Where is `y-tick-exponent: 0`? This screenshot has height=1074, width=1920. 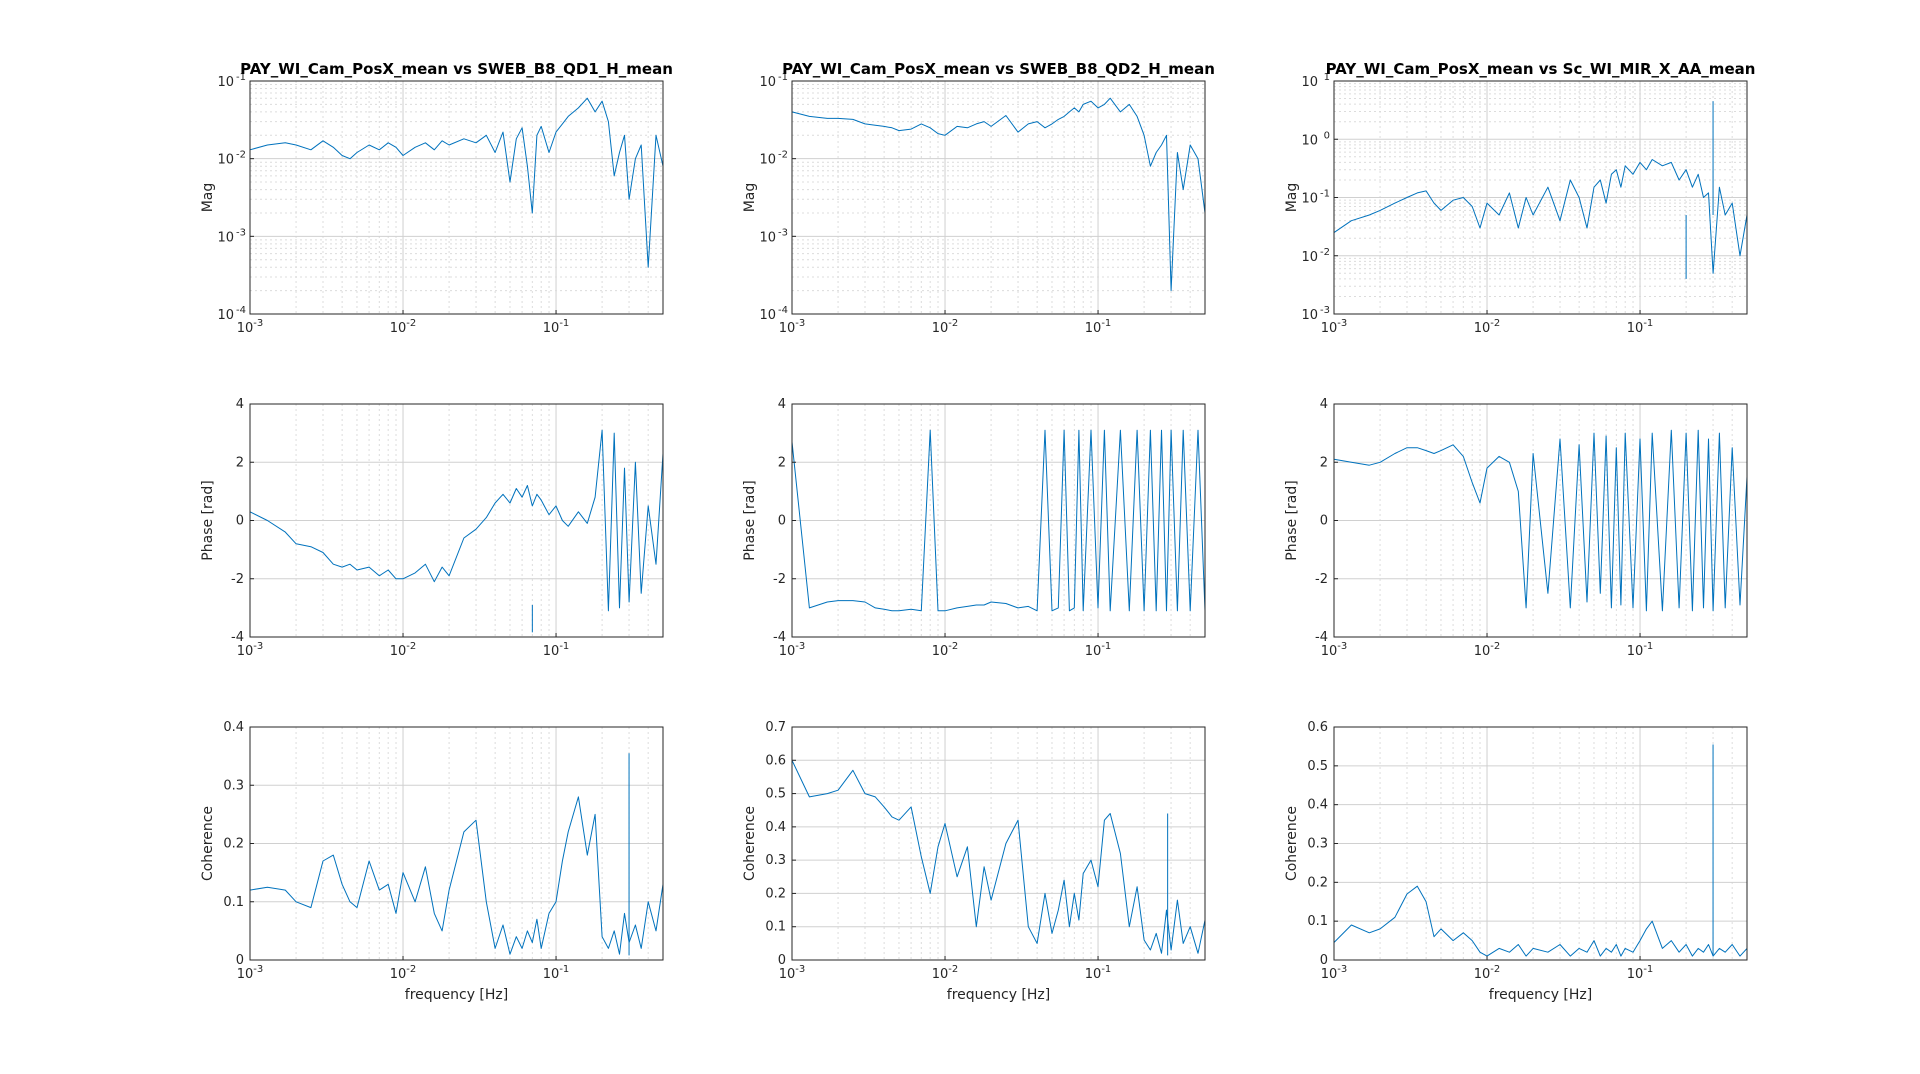 y-tick-exponent: 0 is located at coordinates (1327, 135).